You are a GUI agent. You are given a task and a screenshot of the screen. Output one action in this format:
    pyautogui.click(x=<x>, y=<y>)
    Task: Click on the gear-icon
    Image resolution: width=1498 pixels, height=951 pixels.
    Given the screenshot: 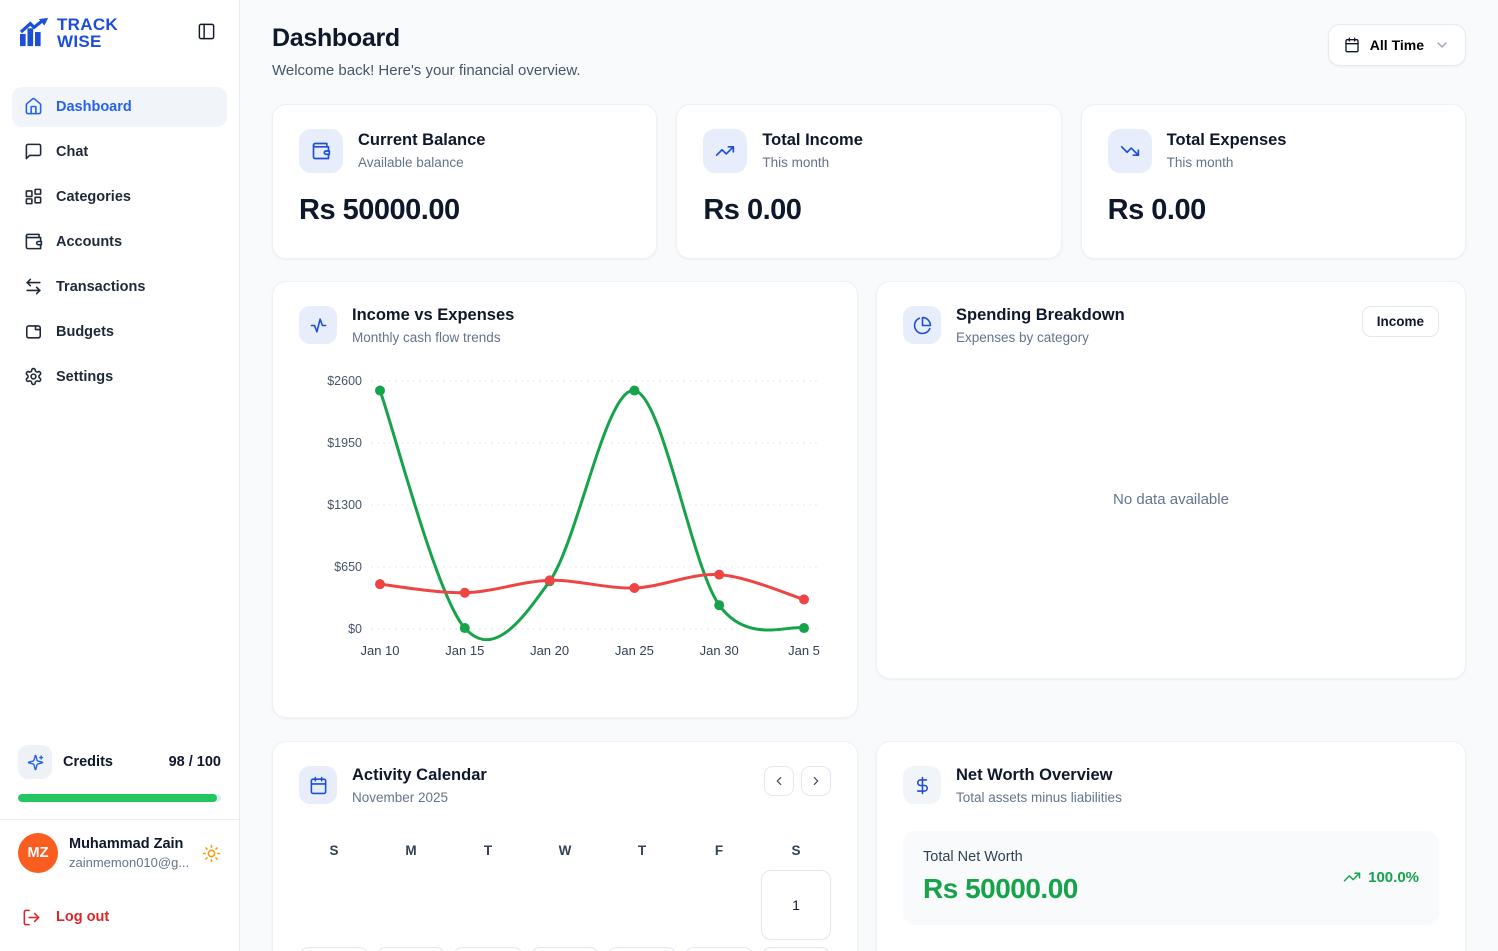 What is the action you would take?
    pyautogui.click(x=33, y=376)
    